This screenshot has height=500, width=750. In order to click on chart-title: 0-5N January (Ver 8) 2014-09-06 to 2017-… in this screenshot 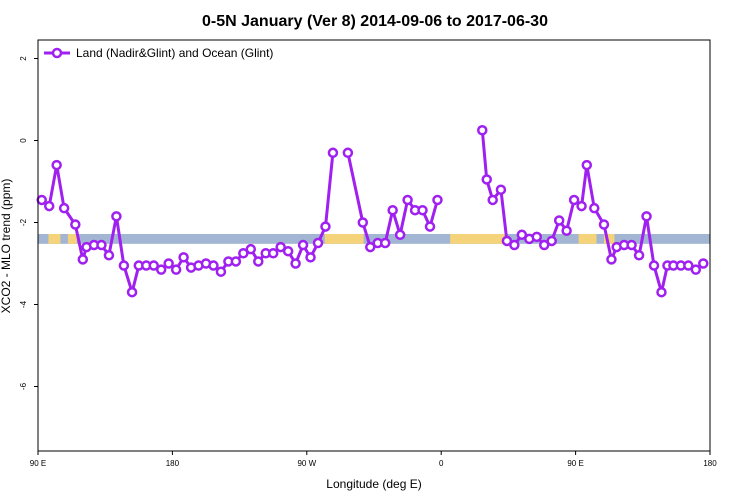, I will do `click(375, 21)`.